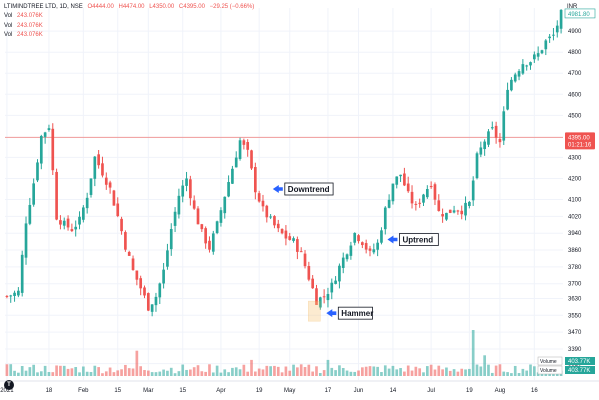 Image resolution: width=599 pixels, height=400 pixels. What do you see at coordinates (30, 25) in the screenshot?
I see `vol-value: 243.076K` at bounding box center [30, 25].